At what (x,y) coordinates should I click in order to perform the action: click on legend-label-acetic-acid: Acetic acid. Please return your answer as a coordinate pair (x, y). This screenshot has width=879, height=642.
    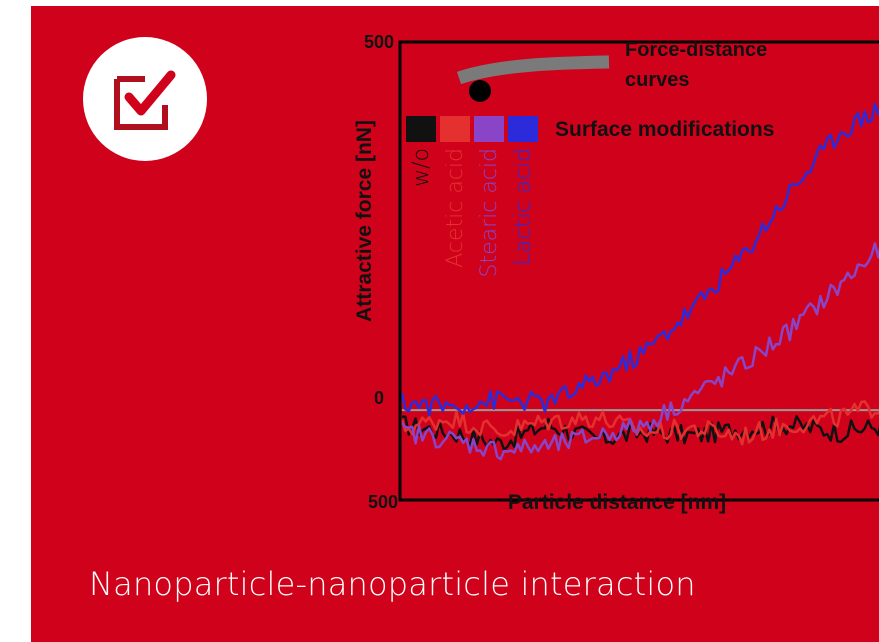
    Looking at the image, I should click on (455, 208).